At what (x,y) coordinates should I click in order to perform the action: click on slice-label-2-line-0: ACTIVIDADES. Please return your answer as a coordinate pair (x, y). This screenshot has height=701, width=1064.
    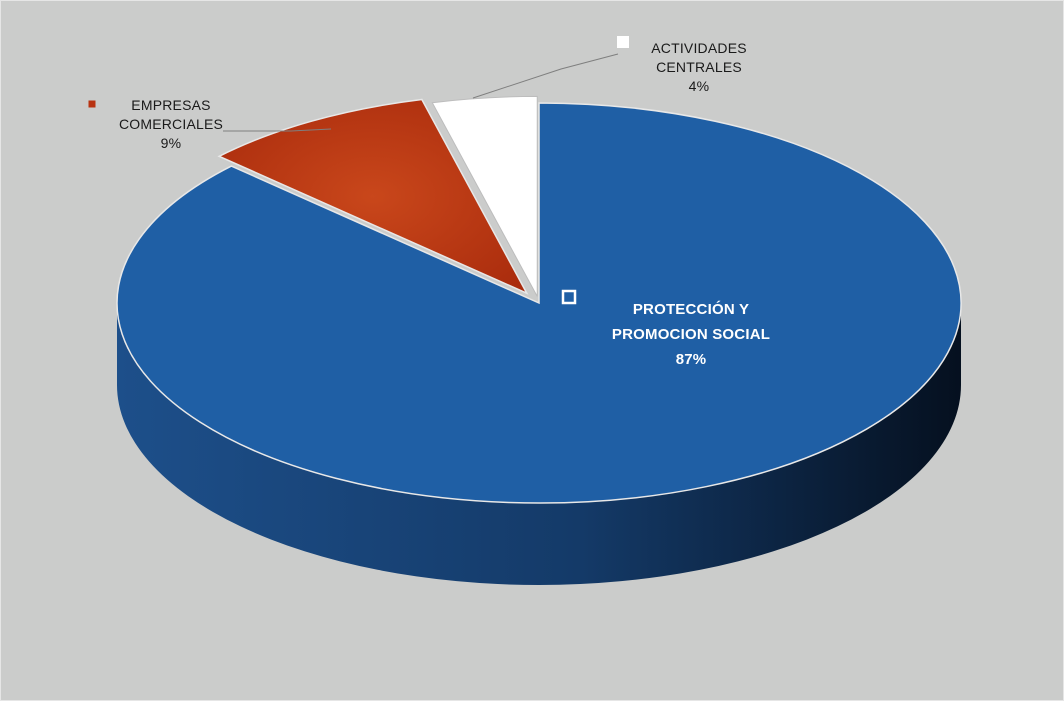
    Looking at the image, I should click on (699, 48).